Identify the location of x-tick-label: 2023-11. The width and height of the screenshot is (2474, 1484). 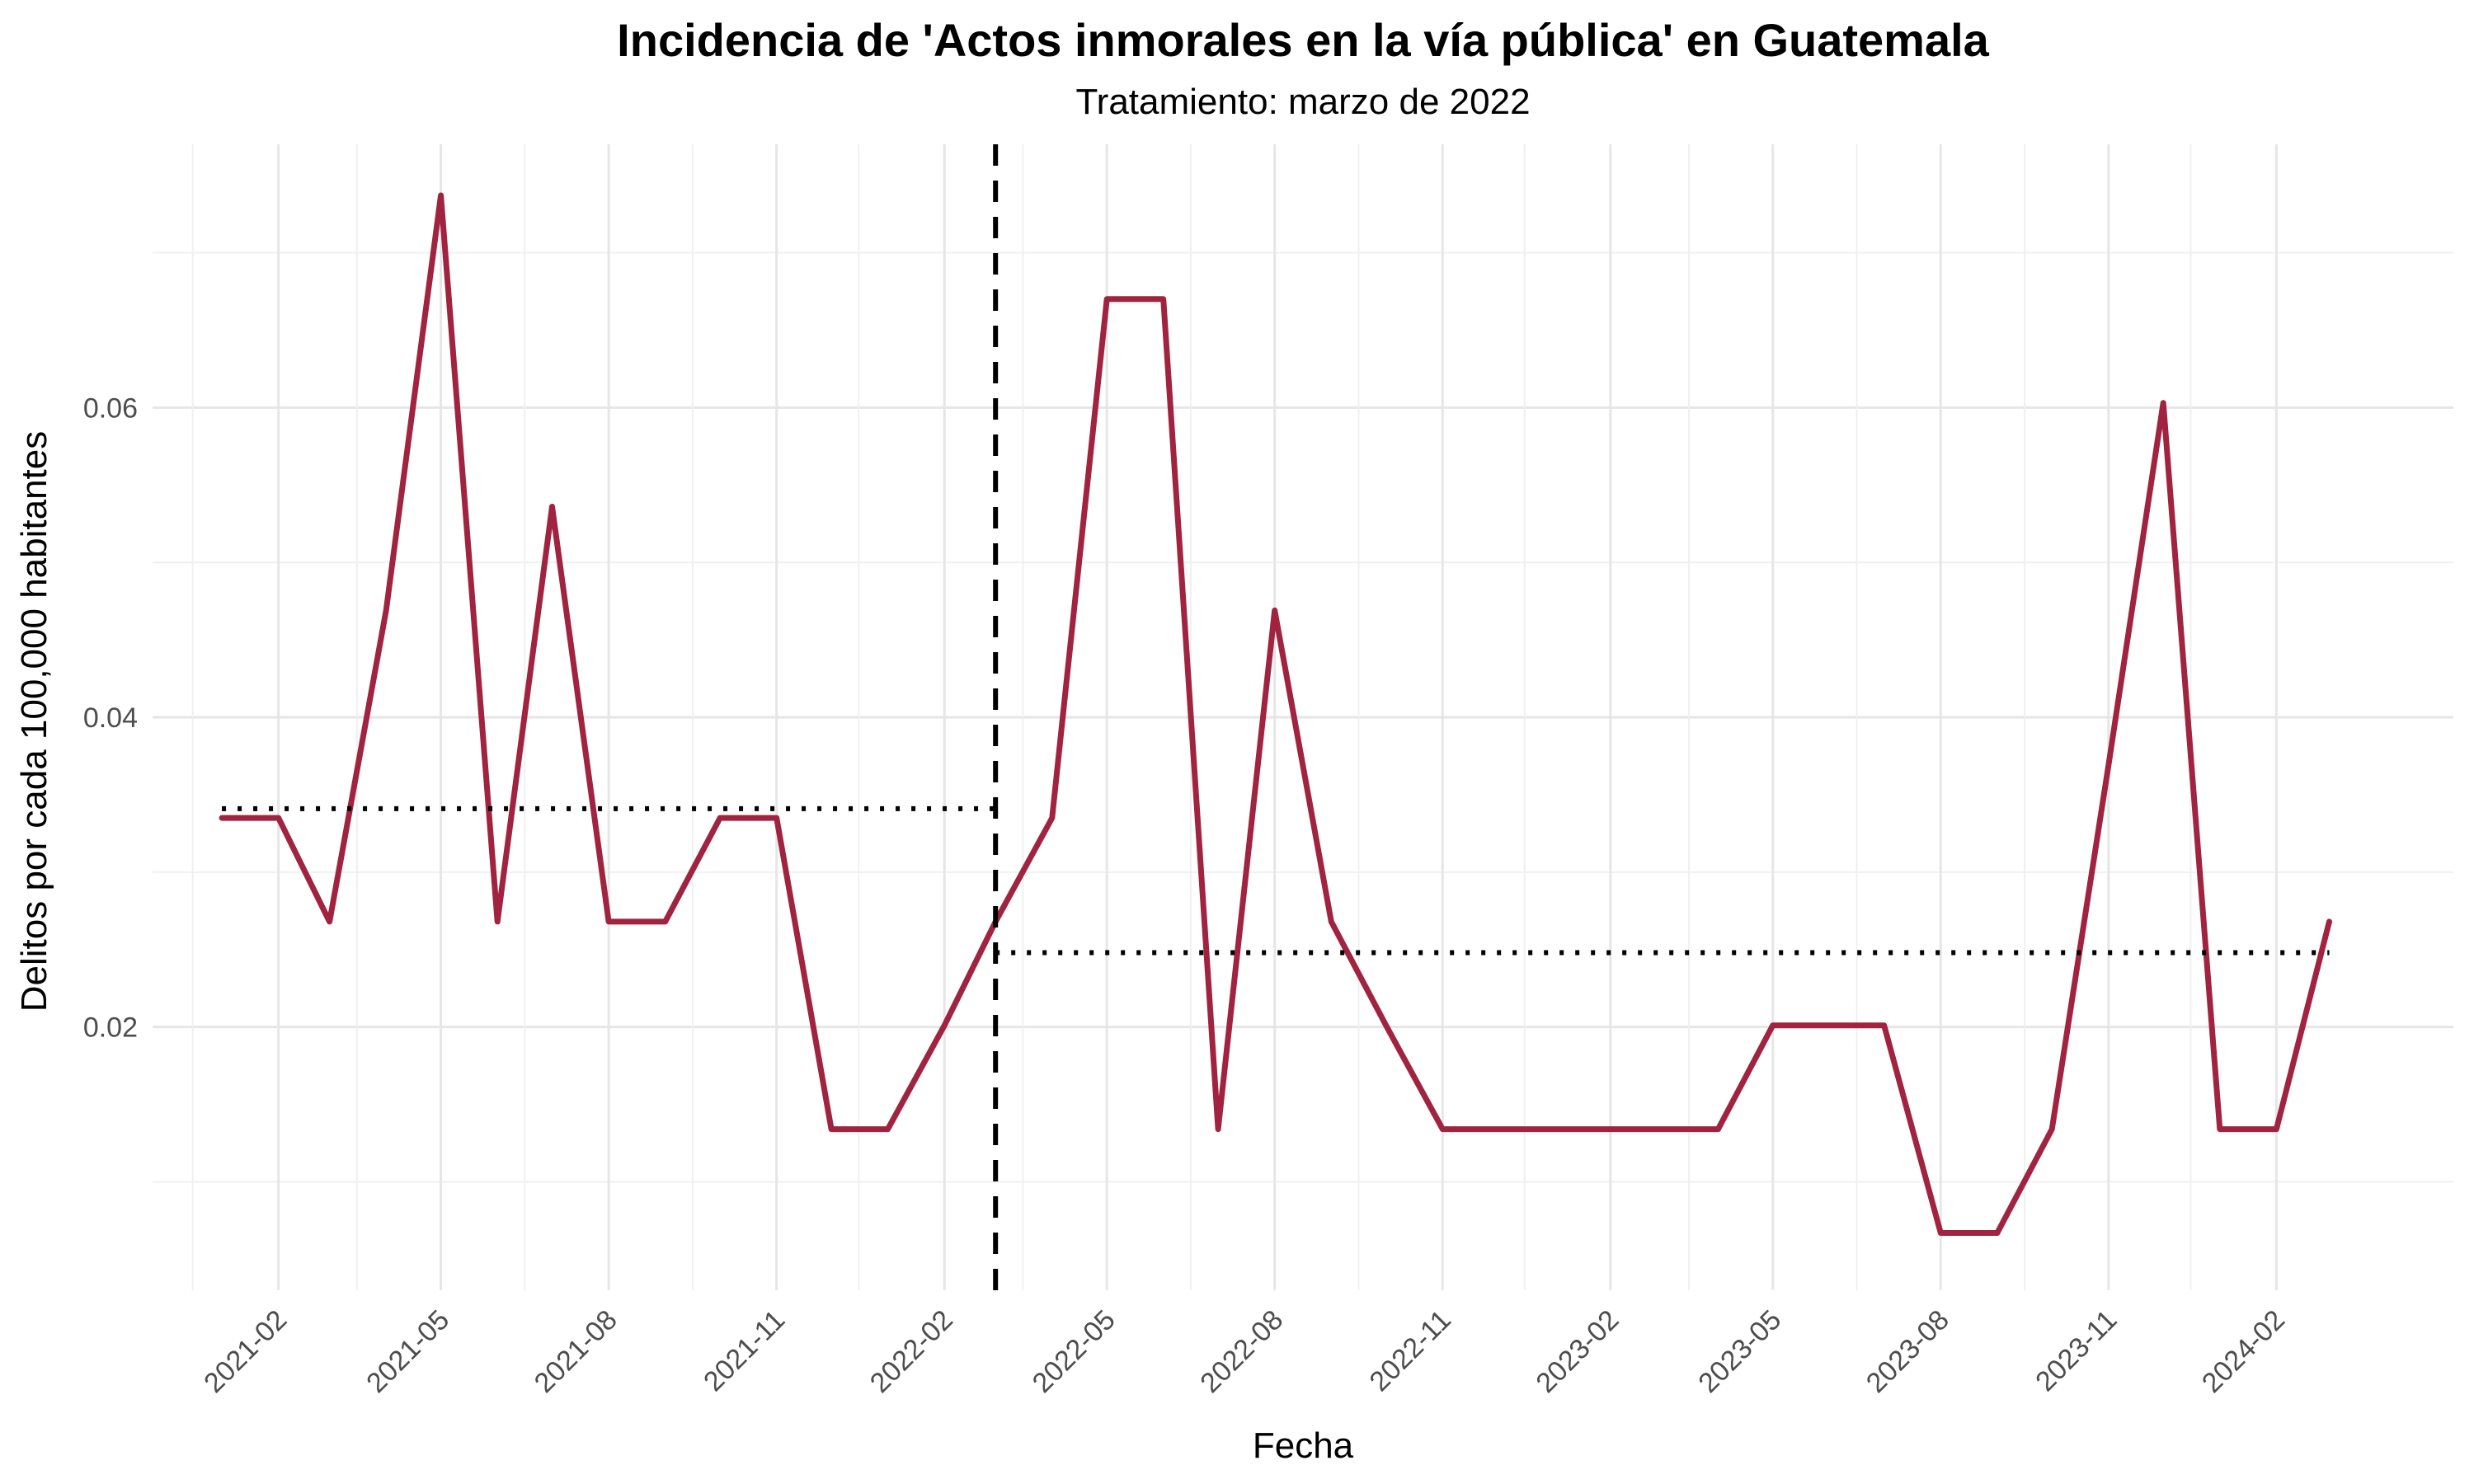
(2076, 1350).